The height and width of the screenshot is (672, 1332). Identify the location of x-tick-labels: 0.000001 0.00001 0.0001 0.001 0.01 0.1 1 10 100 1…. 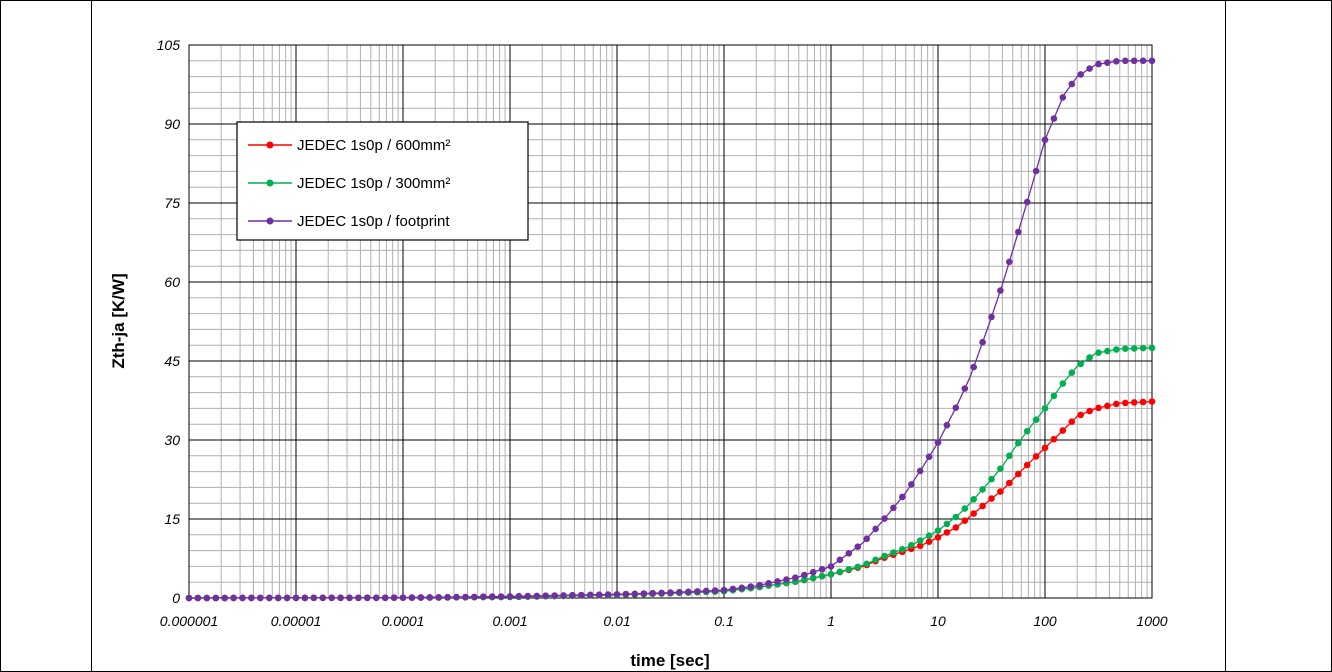
(664, 621).